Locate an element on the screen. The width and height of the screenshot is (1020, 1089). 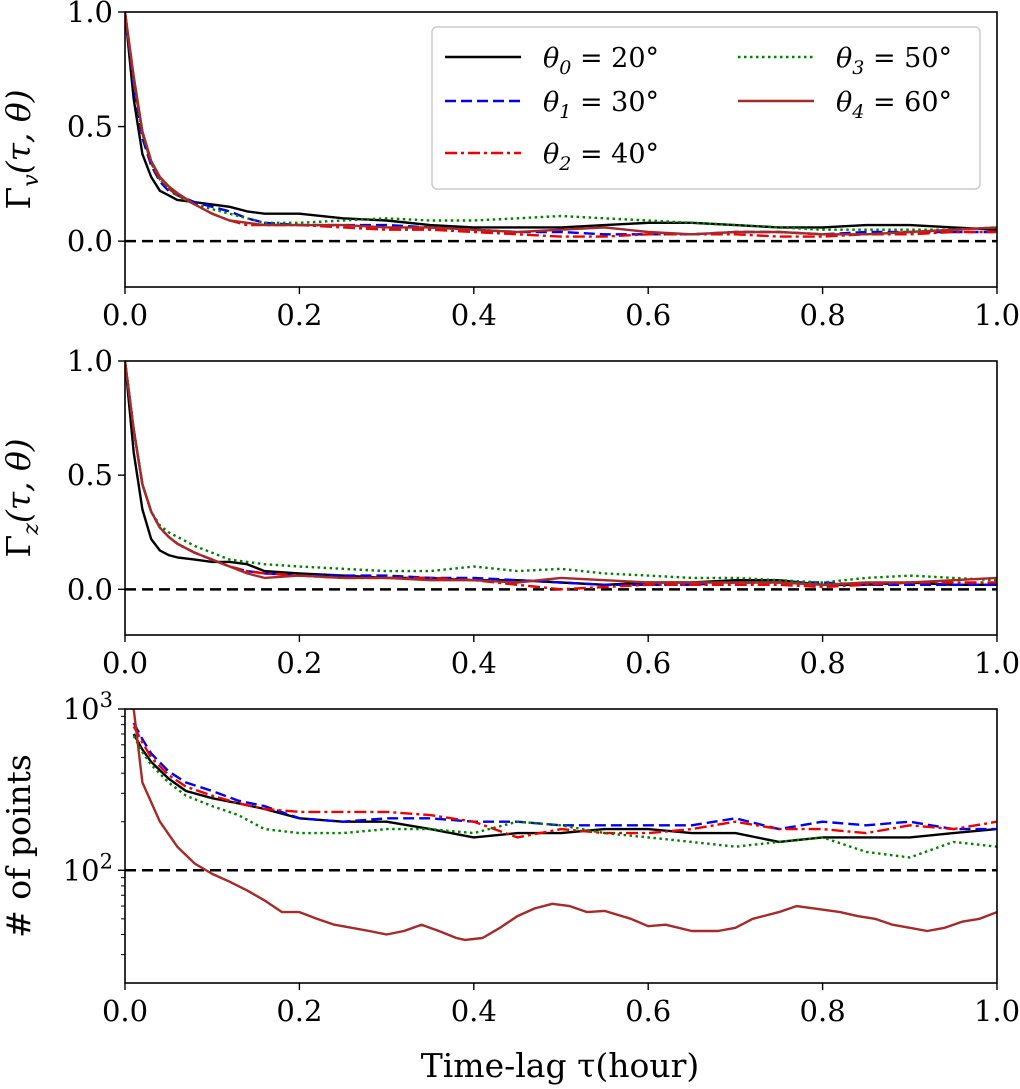
x-axis-label: Time-lag τ(hour) is located at coordinates (560, 1065).